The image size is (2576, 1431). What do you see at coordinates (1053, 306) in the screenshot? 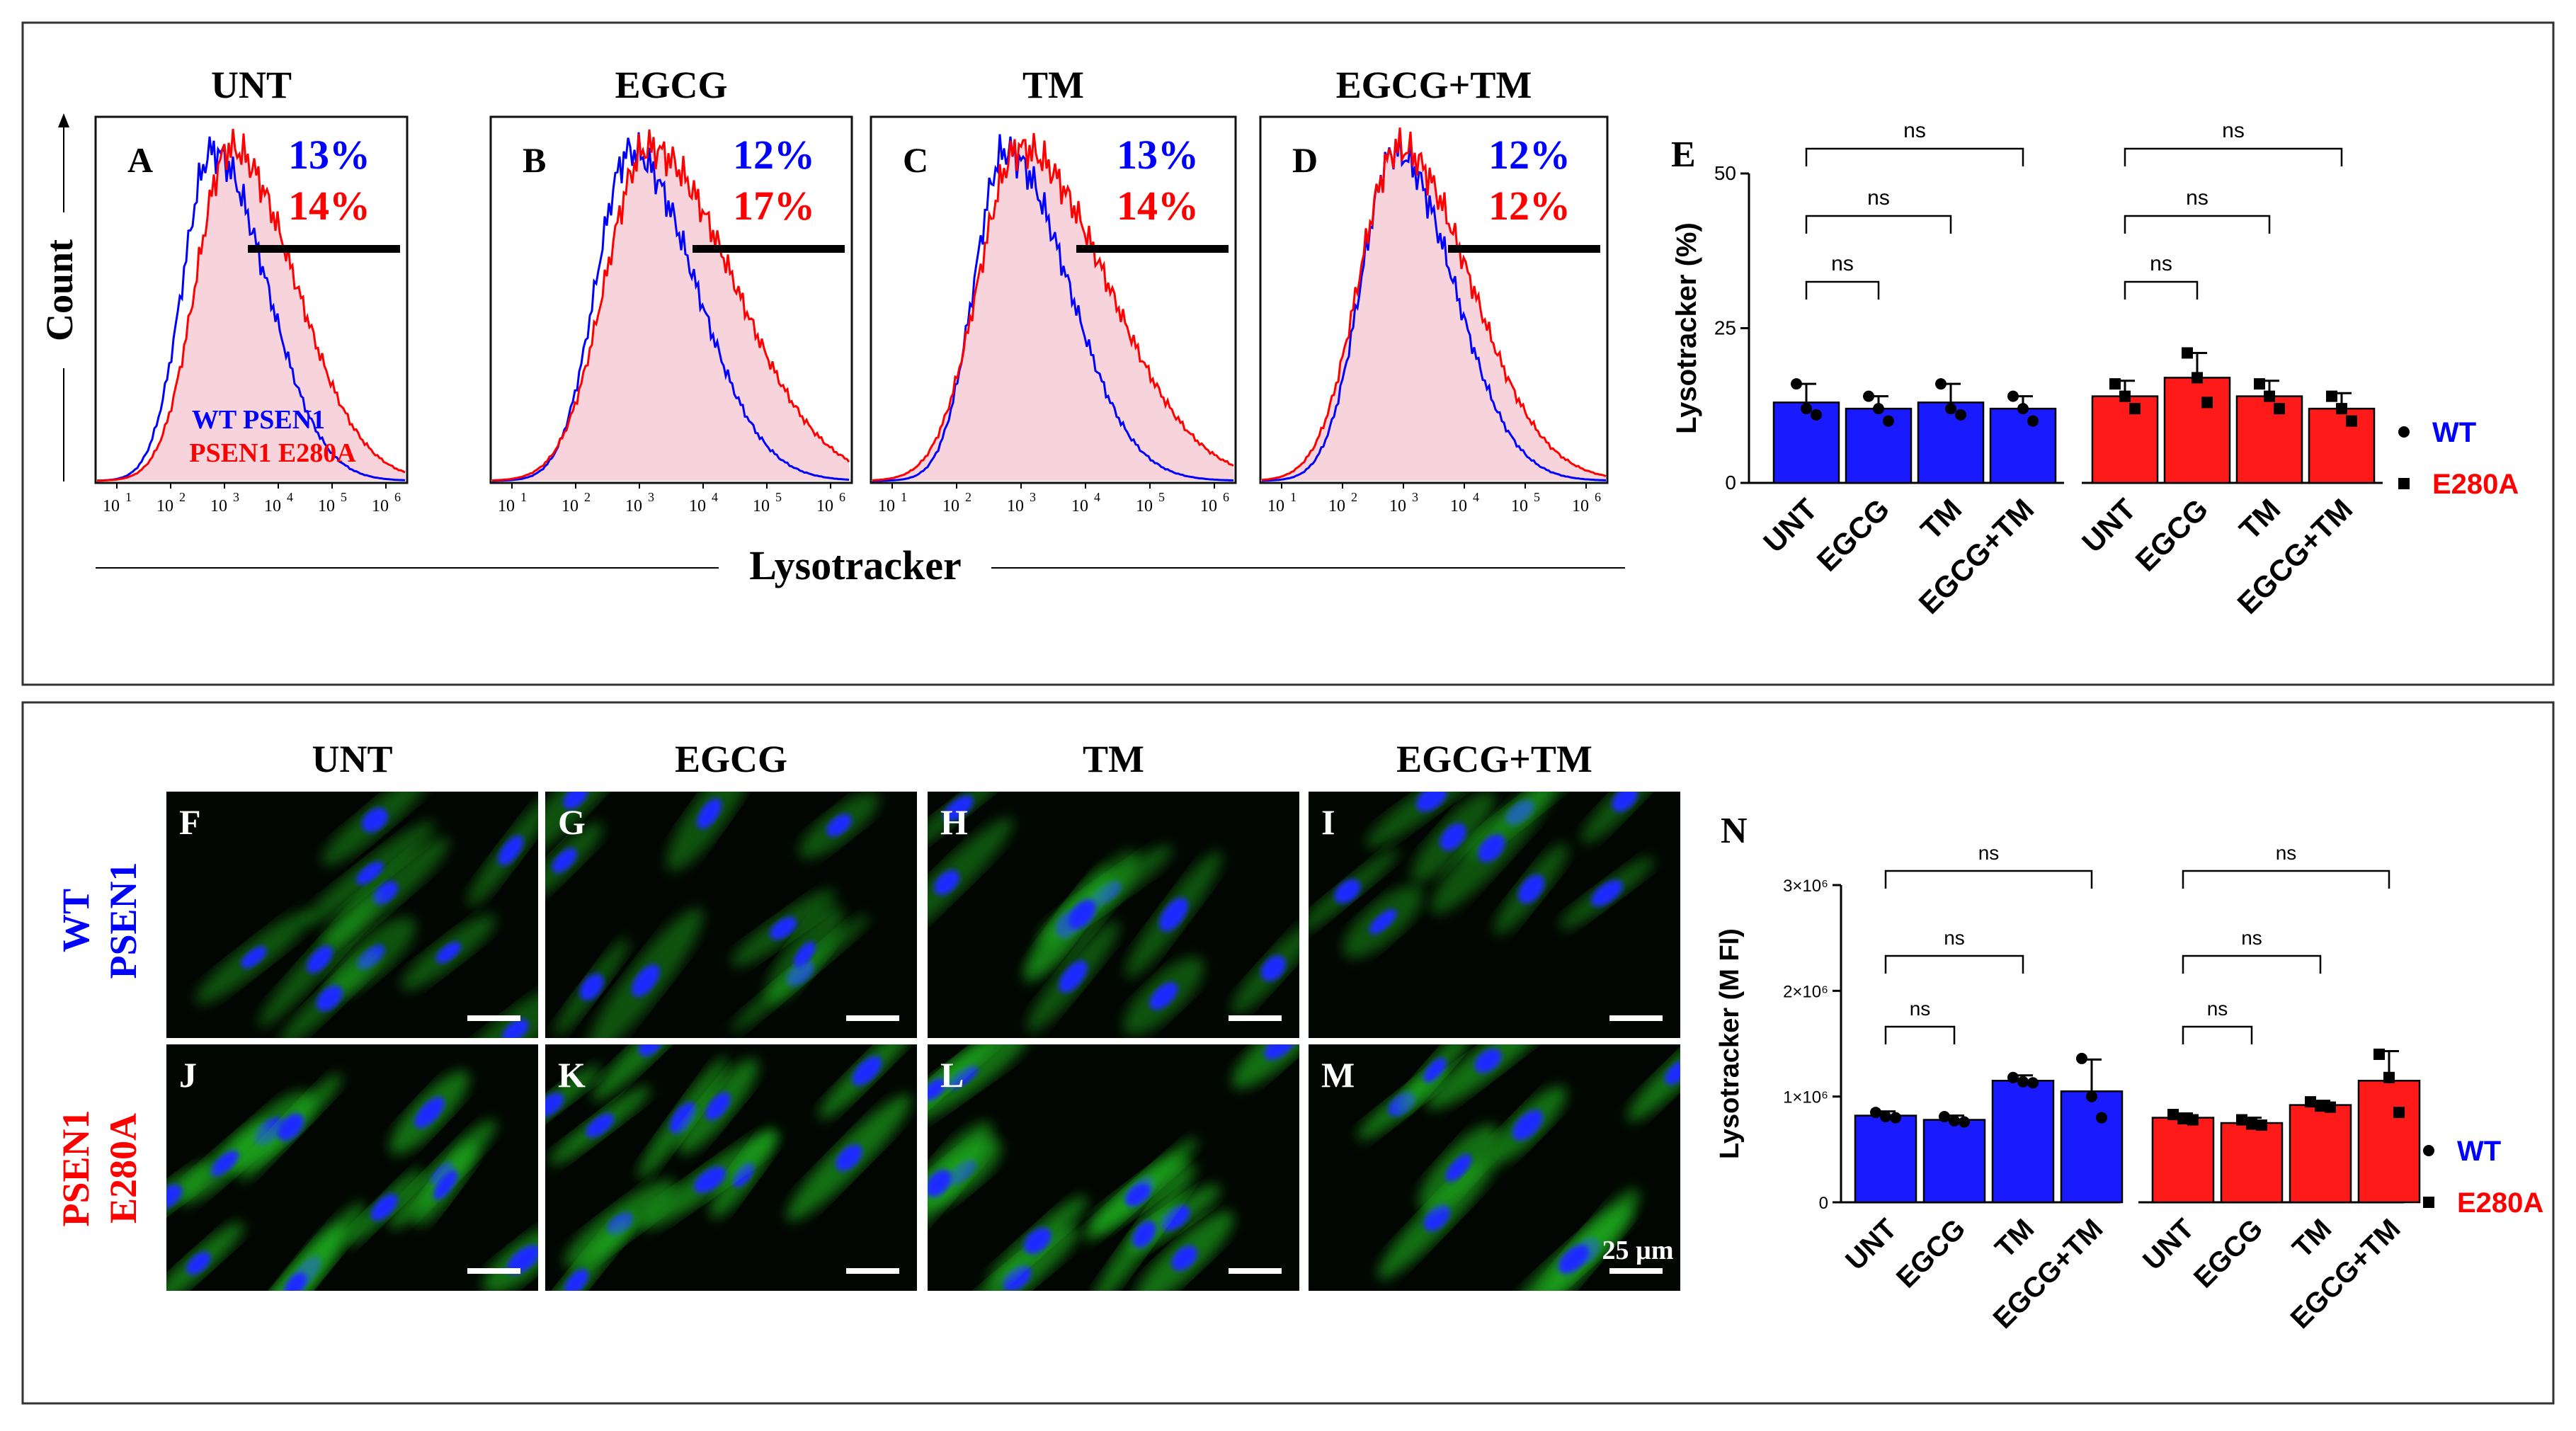
I see `histogram-e280a-curve-C` at bounding box center [1053, 306].